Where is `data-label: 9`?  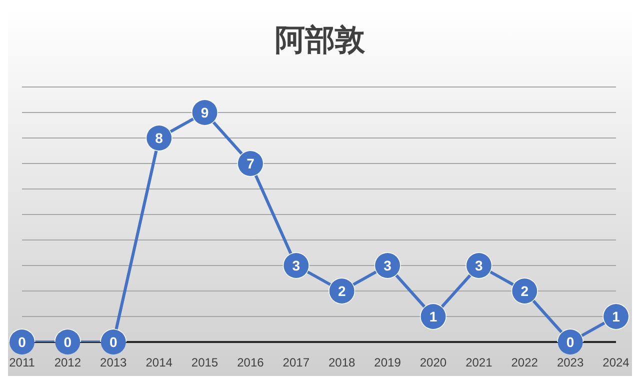
data-label: 9 is located at coordinates (204, 112).